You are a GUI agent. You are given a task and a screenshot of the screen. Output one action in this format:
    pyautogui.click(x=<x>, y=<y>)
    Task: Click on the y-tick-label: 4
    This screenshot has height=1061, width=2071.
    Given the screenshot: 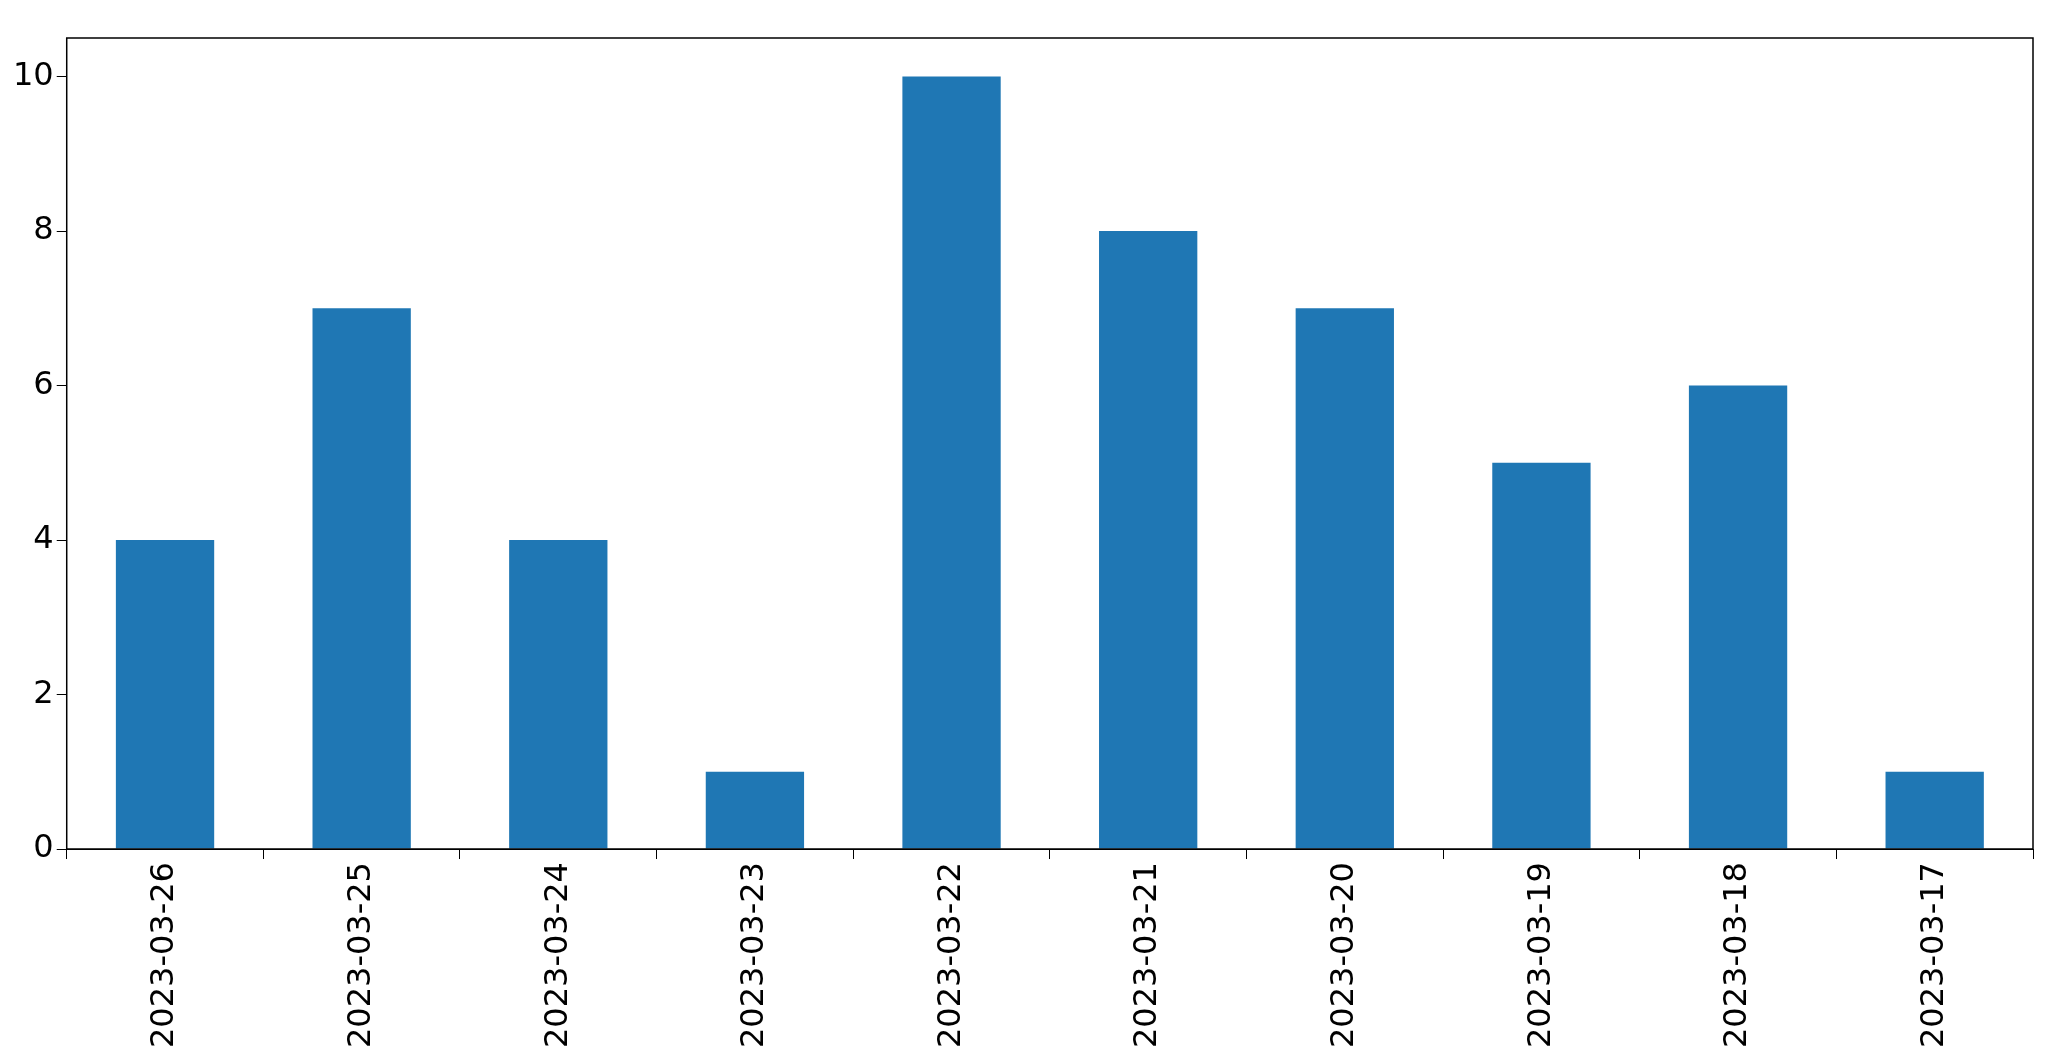 What is the action you would take?
    pyautogui.click(x=43, y=537)
    